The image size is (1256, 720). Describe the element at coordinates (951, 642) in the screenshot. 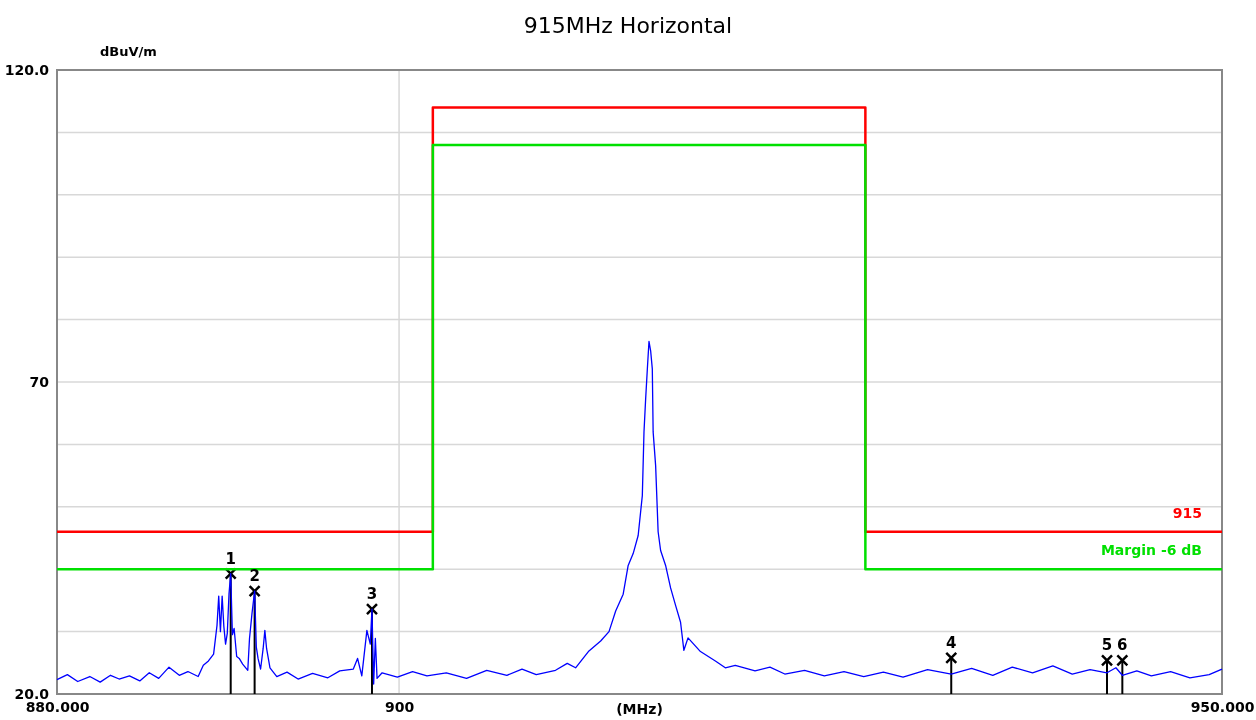

I see `annotation: 4` at that location.